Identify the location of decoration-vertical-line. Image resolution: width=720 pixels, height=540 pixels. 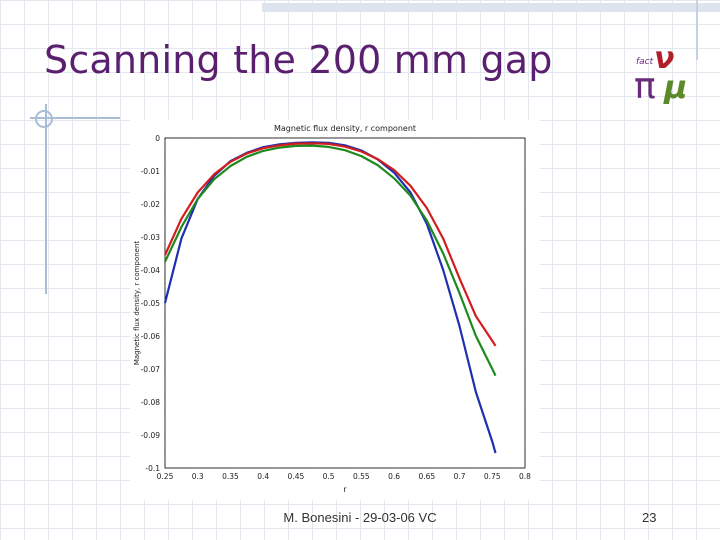
(46, 199).